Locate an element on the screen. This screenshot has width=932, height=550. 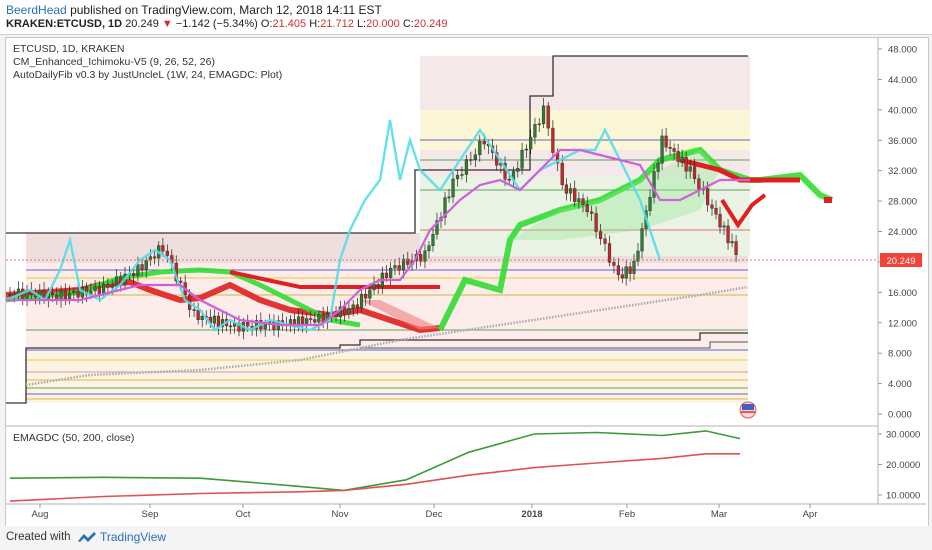
legend-ichimoku: CM_Enhanced_Ichimoku-V5 (9, 26, 52, 26) is located at coordinates (114, 62).